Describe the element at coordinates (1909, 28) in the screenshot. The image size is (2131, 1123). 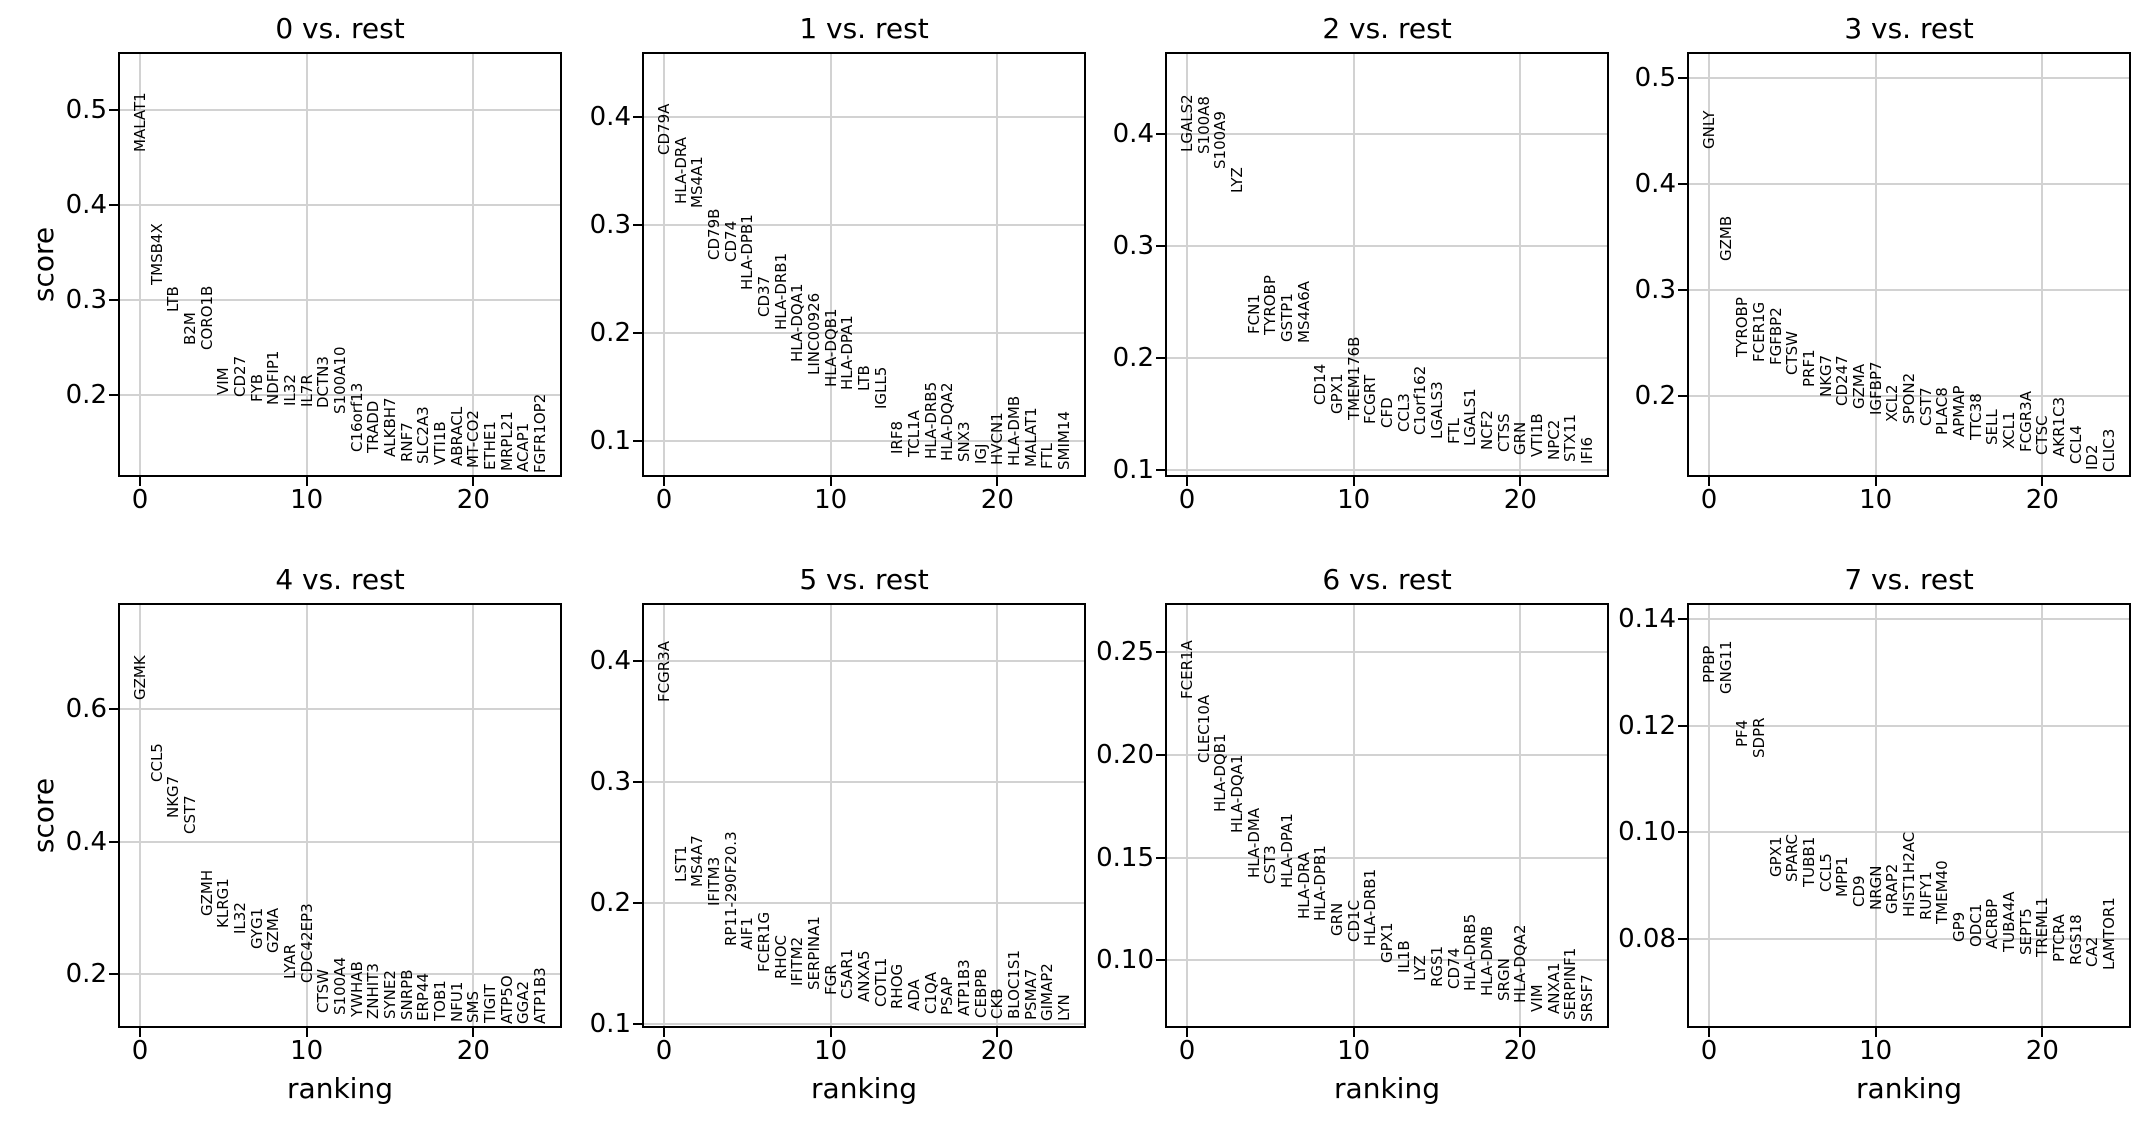
I see `subplot-title: 3 vs. rest` at that location.